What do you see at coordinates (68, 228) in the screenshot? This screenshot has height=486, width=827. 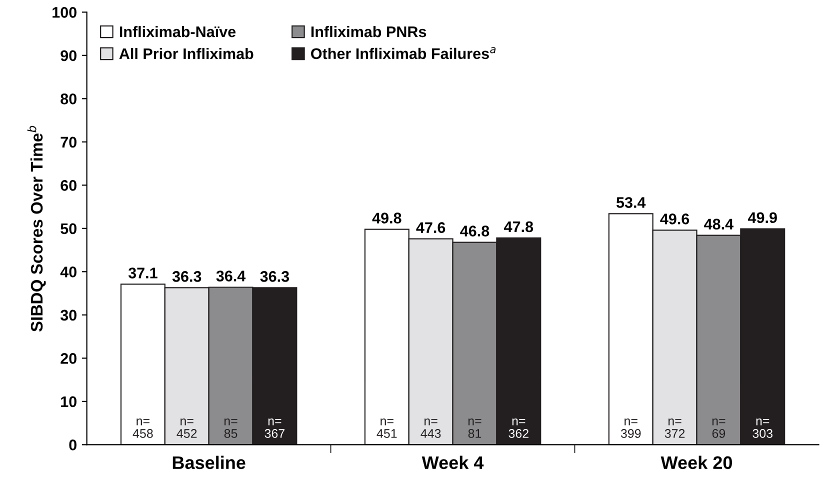 I see `y-tick-label: 50` at bounding box center [68, 228].